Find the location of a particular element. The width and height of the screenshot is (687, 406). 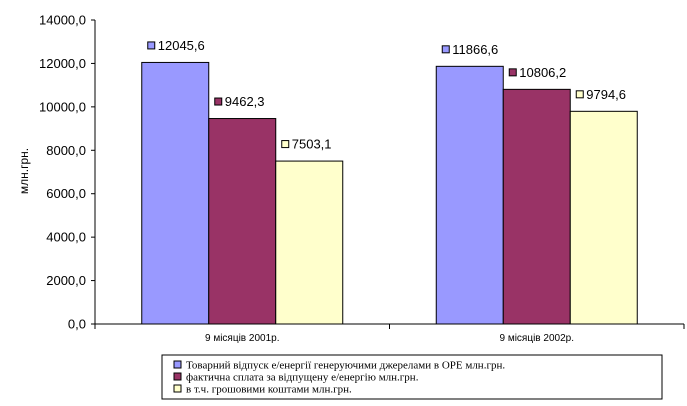

y-tick-label: 8000,0 is located at coordinates (66, 150).